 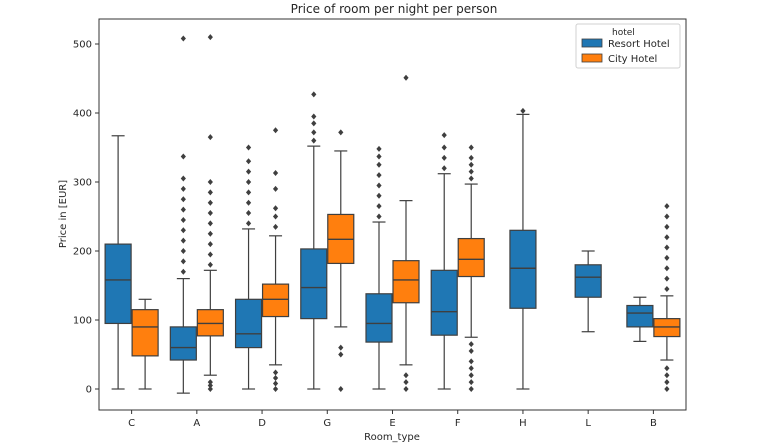 What do you see at coordinates (82, 45) in the screenshot?
I see `y-tick-label: 500` at bounding box center [82, 45].